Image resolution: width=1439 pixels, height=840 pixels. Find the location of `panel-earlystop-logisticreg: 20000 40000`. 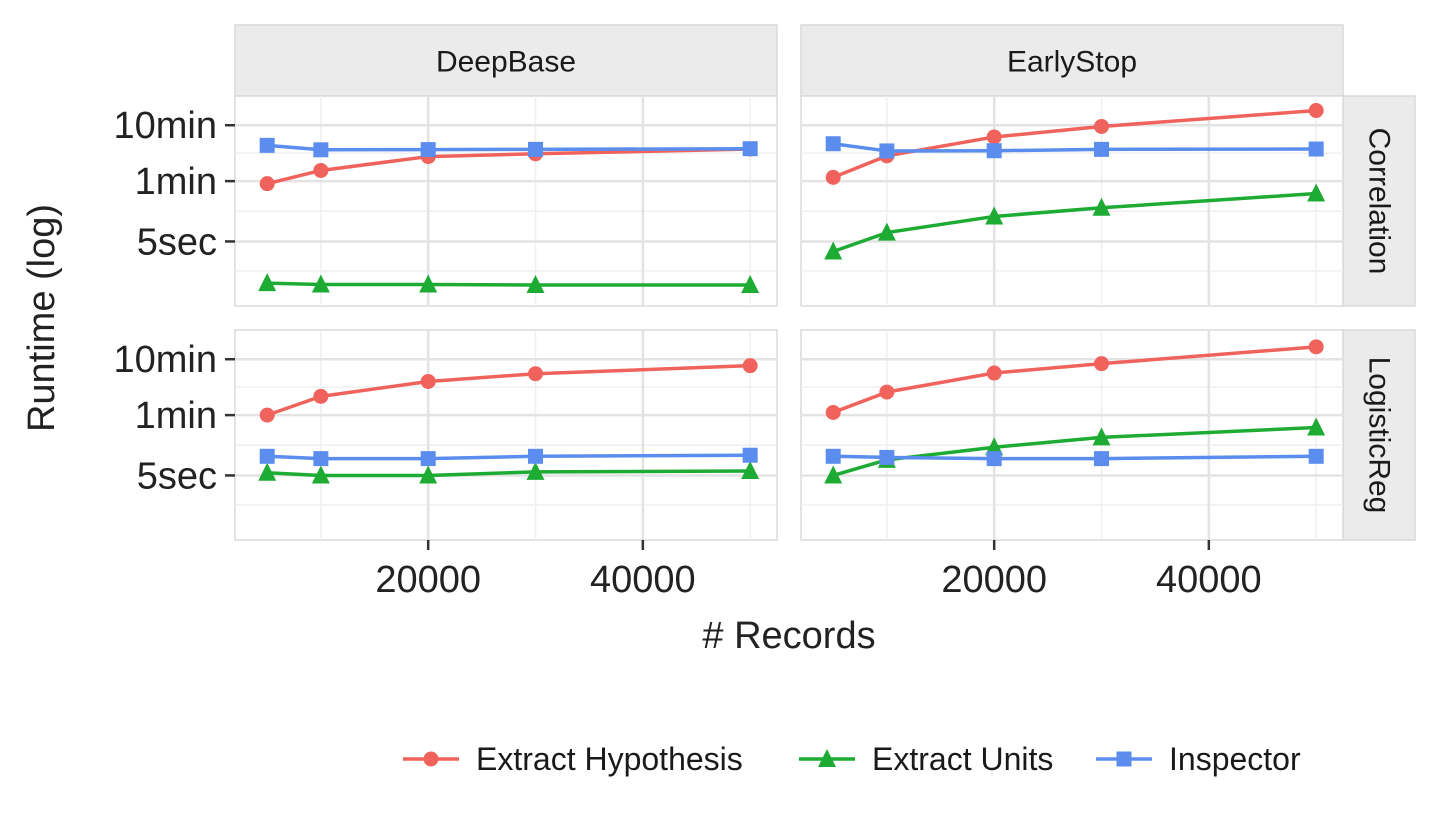

panel-earlystop-logisticreg: 20000 40000 is located at coordinates (1072, 465).